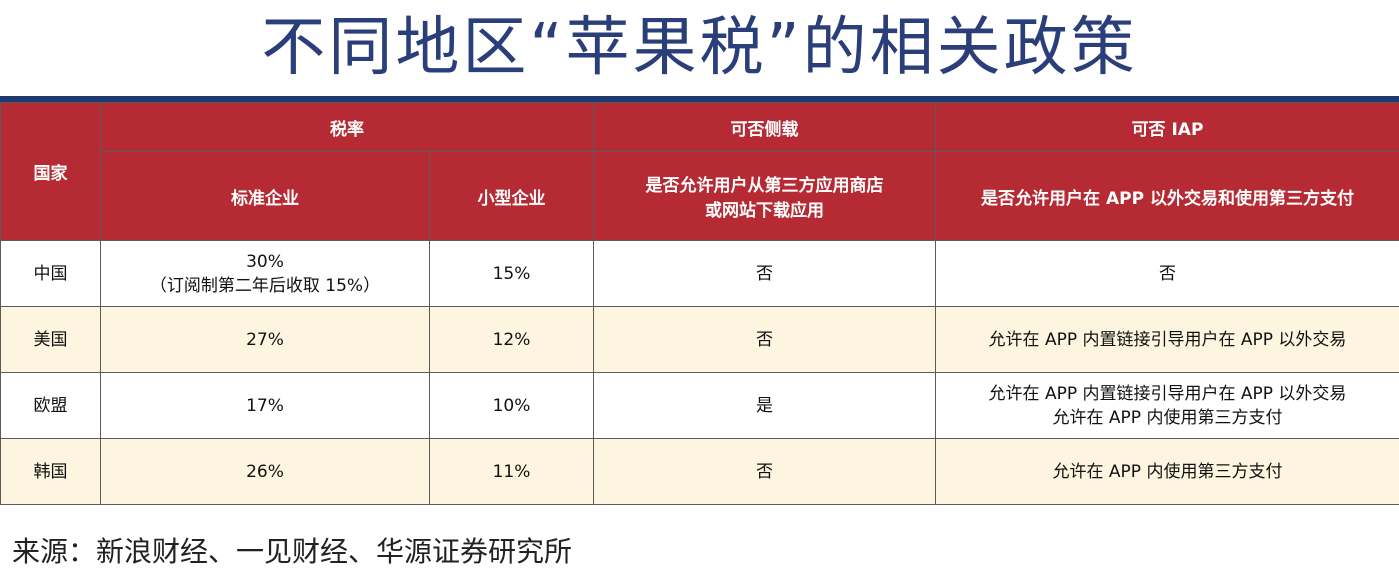 Image resolution: width=1399 pixels, height=578 pixels. What do you see at coordinates (265, 261) in the screenshot?
I see `cell-standard-rate: 30%` at bounding box center [265, 261].